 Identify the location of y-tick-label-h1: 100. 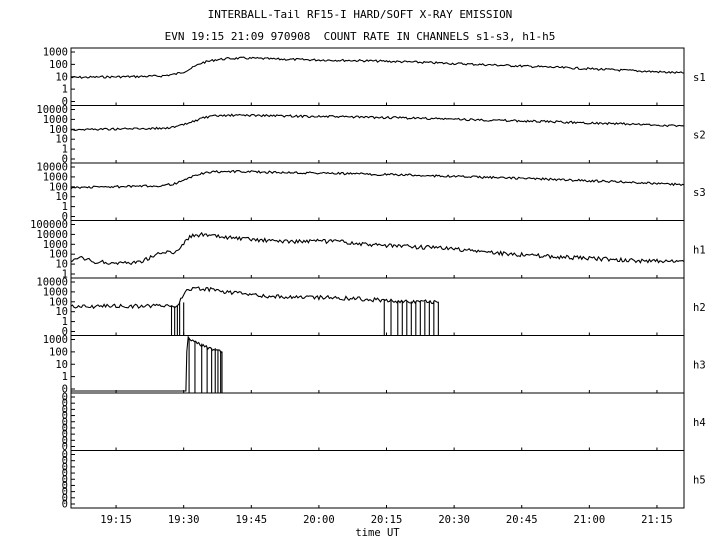
(58, 255).